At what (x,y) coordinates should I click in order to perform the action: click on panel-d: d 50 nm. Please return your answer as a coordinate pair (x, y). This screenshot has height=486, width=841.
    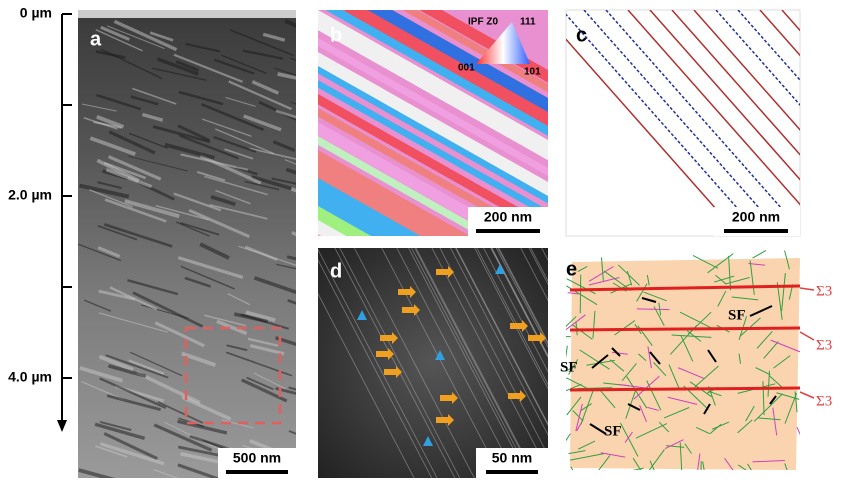
    Looking at the image, I should click on (433, 363).